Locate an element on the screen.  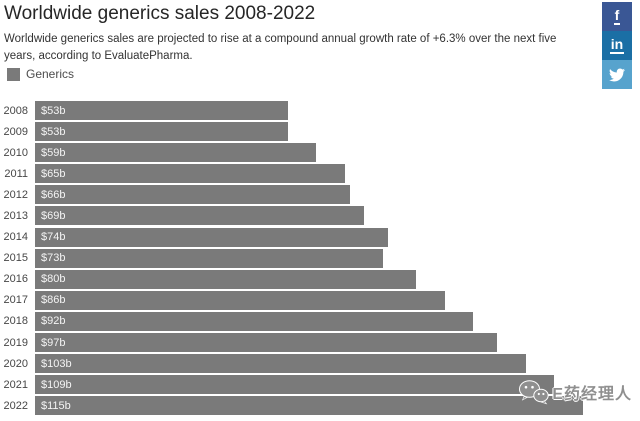
bar: $109b is located at coordinates (294, 385).